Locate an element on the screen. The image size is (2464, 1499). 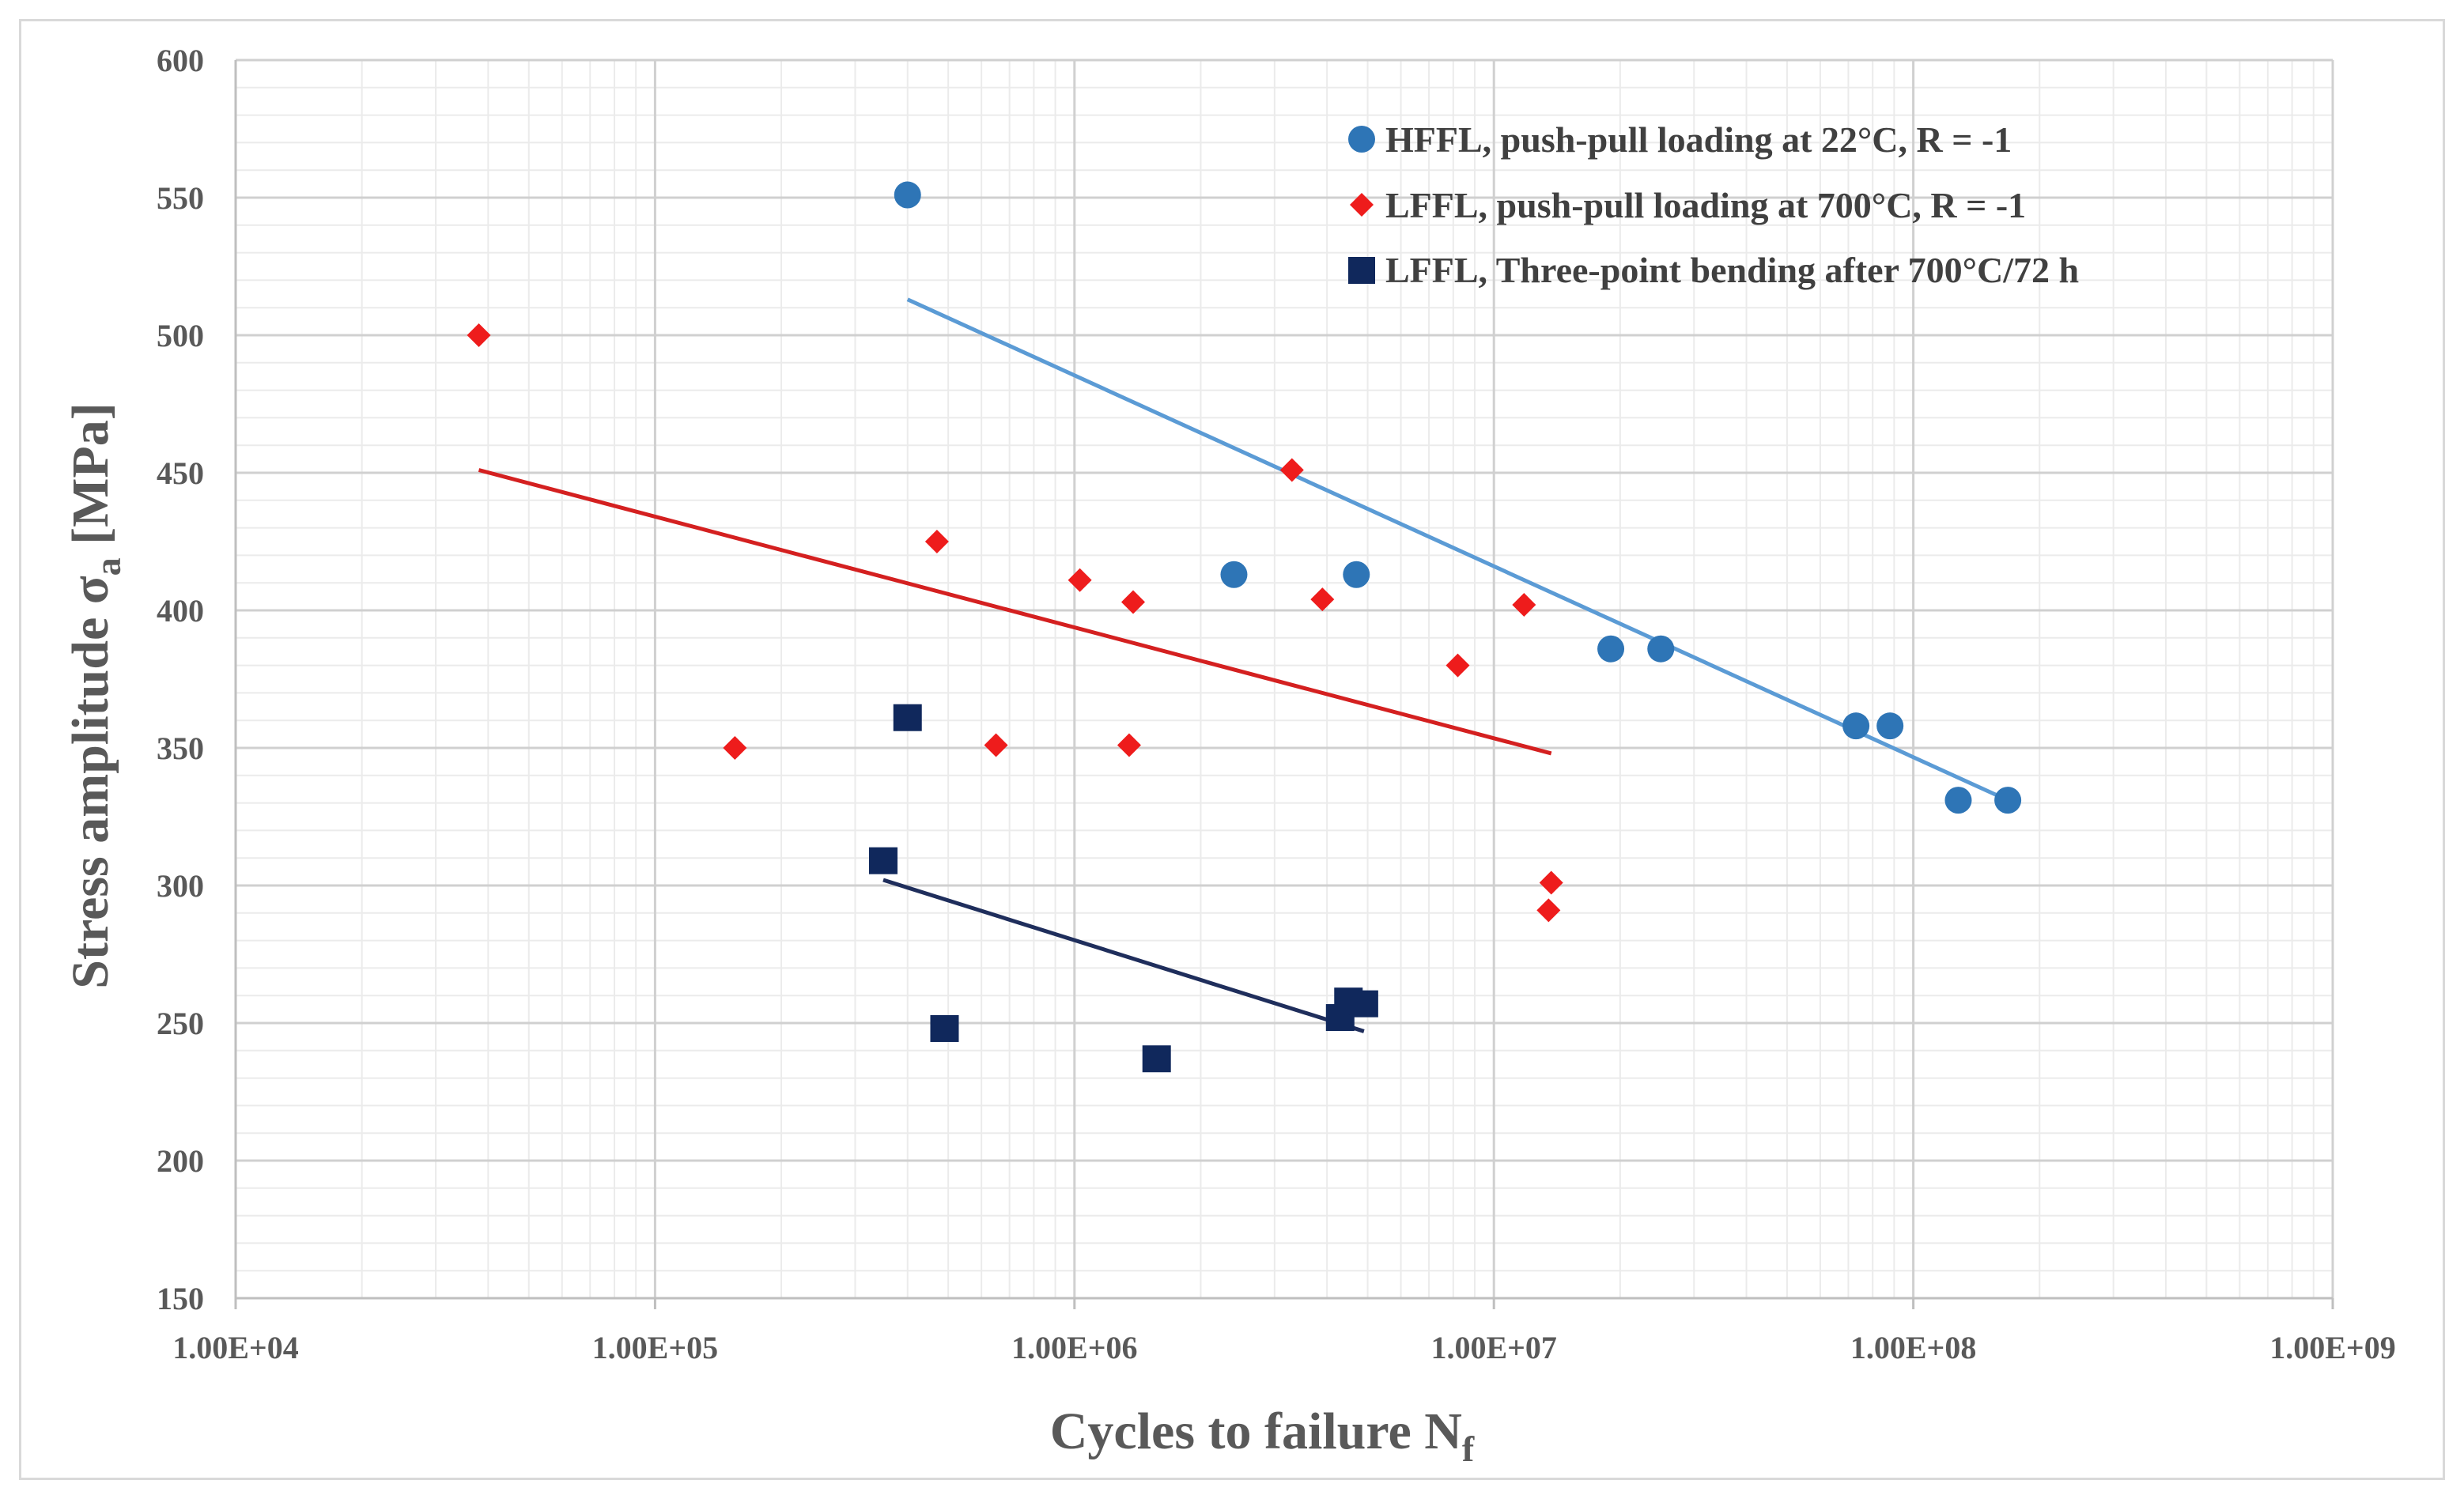
x-axis-title-subscript: f is located at coordinates (1468, 1449).